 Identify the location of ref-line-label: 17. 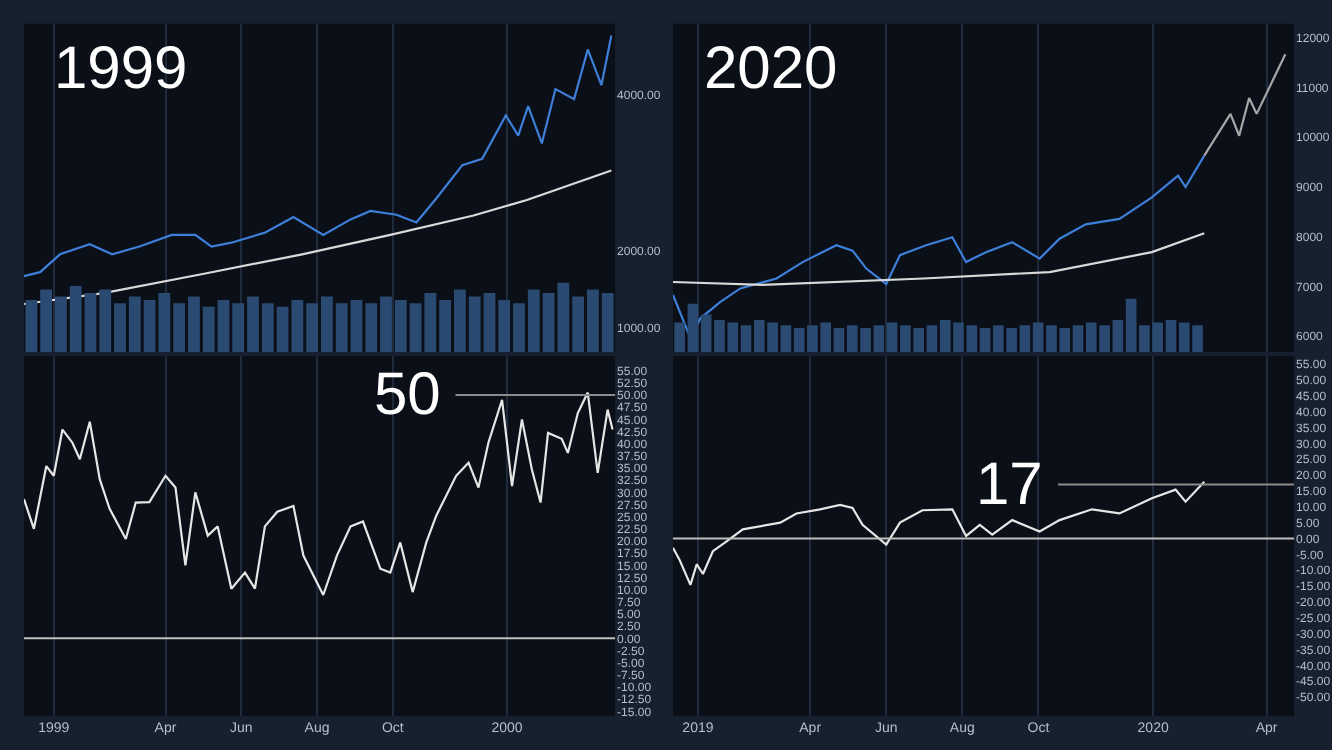
(1009, 485).